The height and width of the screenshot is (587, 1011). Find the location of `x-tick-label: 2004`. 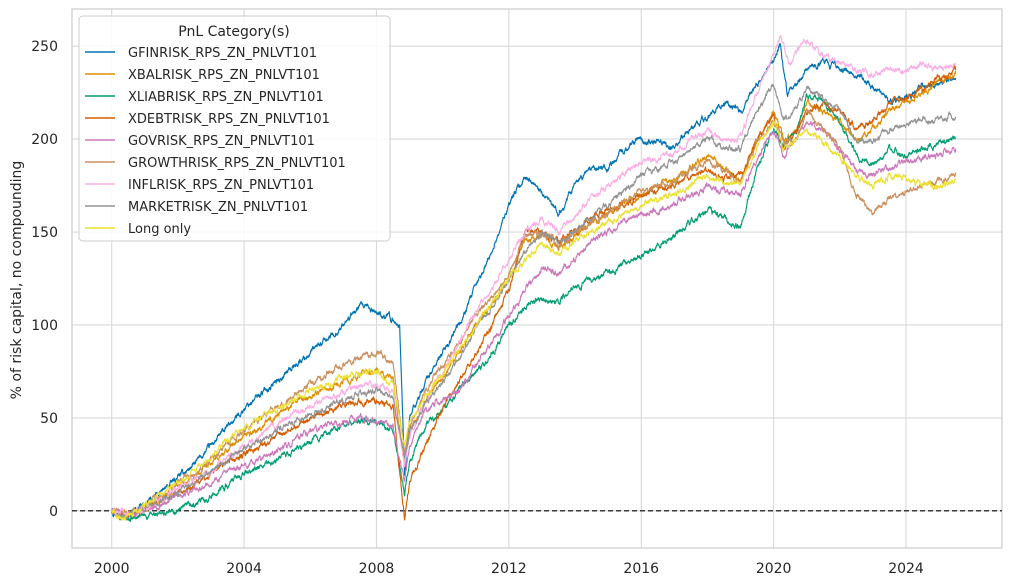

x-tick-label: 2004 is located at coordinates (244, 569).